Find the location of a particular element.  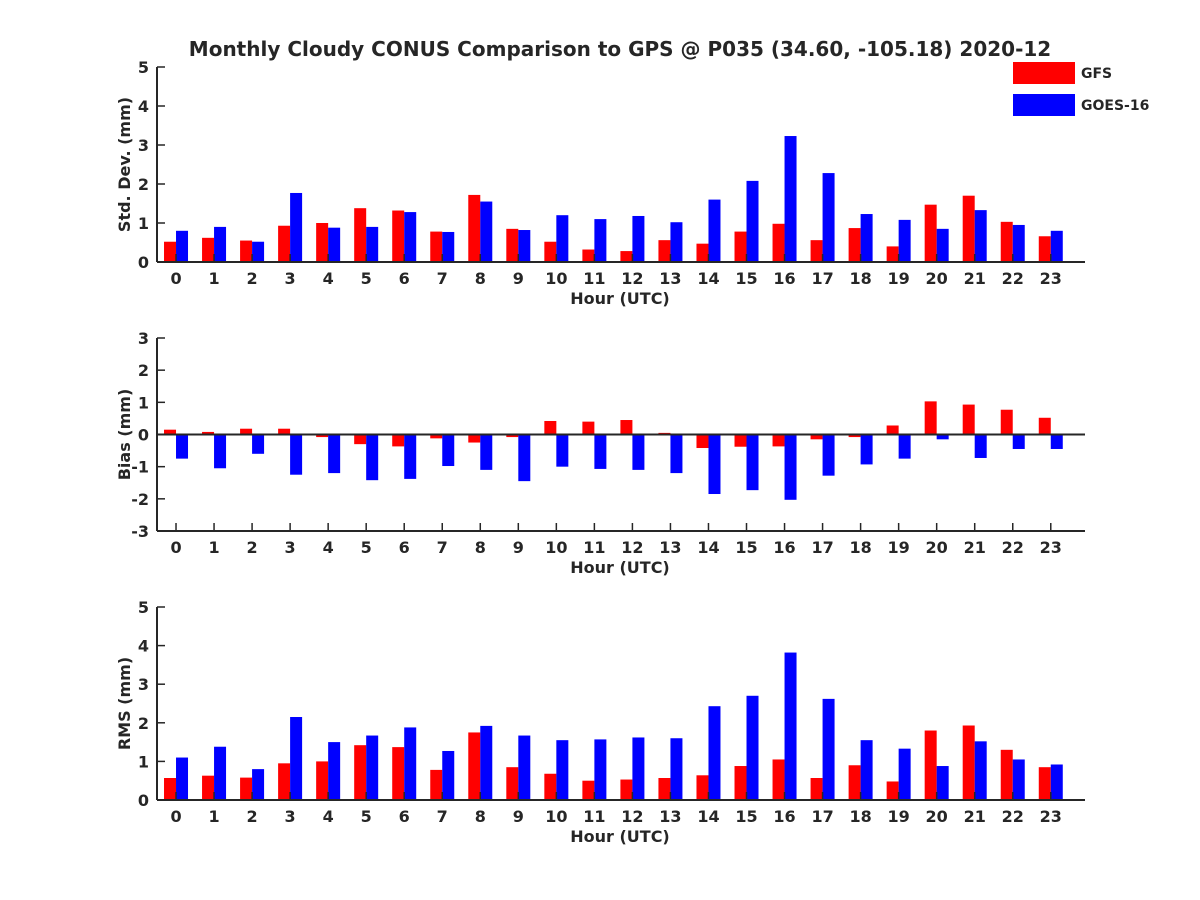

y-tick-label: -2 is located at coordinates (140, 499).